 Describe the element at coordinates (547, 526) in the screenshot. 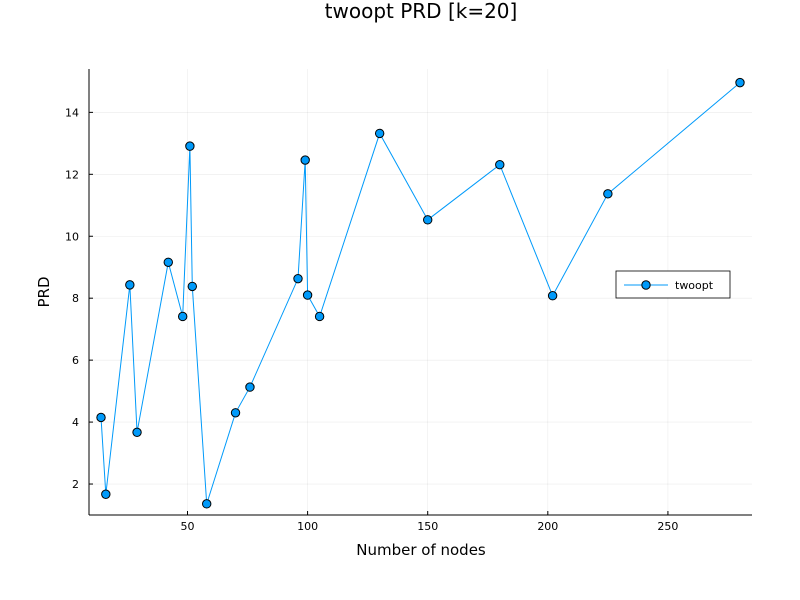

I see `x-tick-label: 200` at that location.